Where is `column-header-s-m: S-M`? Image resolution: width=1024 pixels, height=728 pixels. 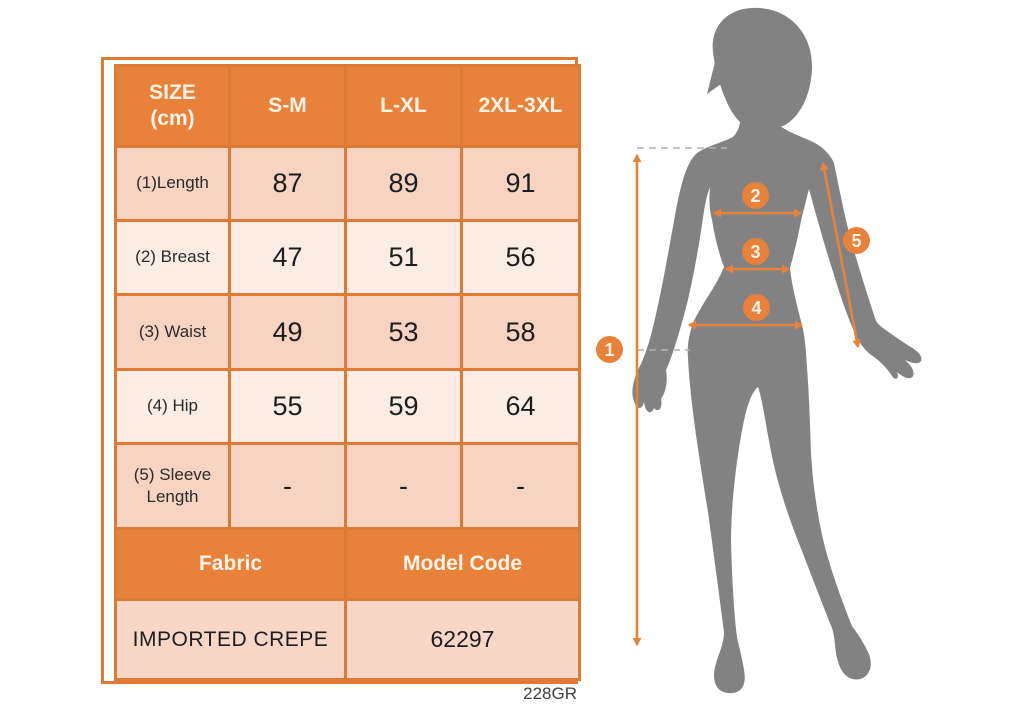 column-header-s-m: S-M is located at coordinates (287, 106).